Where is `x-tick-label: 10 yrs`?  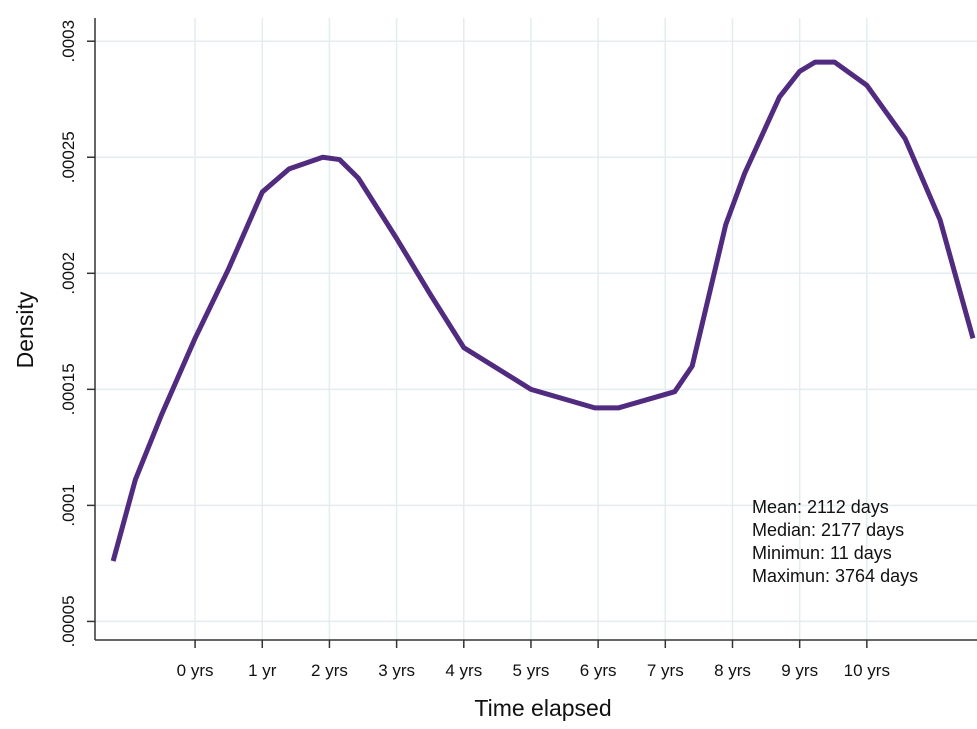 x-tick-label: 10 yrs is located at coordinates (867, 670).